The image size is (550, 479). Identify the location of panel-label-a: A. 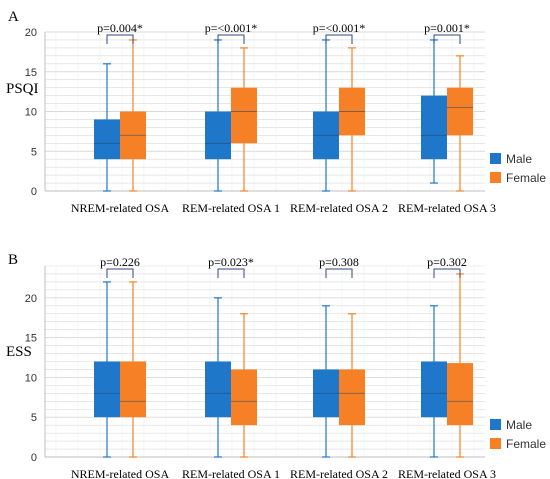
(13, 17).